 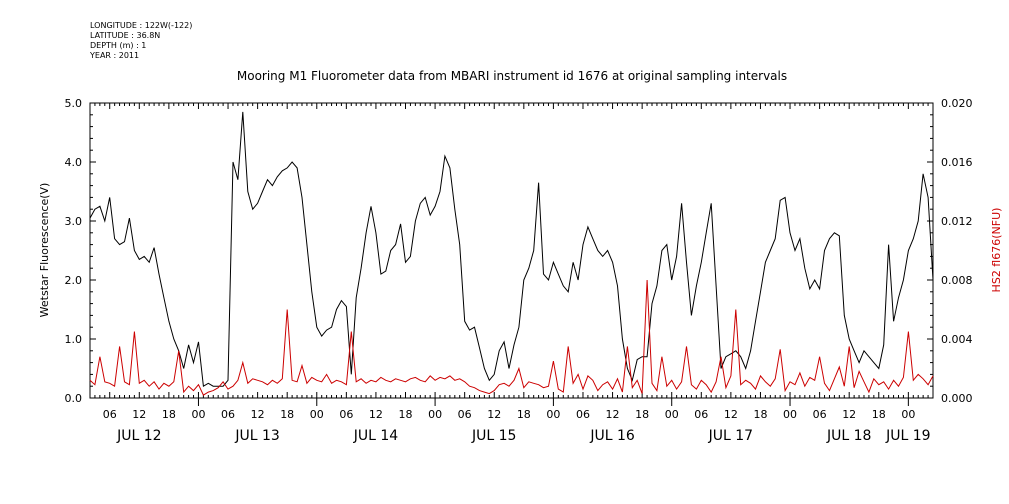 I want to click on x-day-label: JUL 18, so click(x=848, y=436).